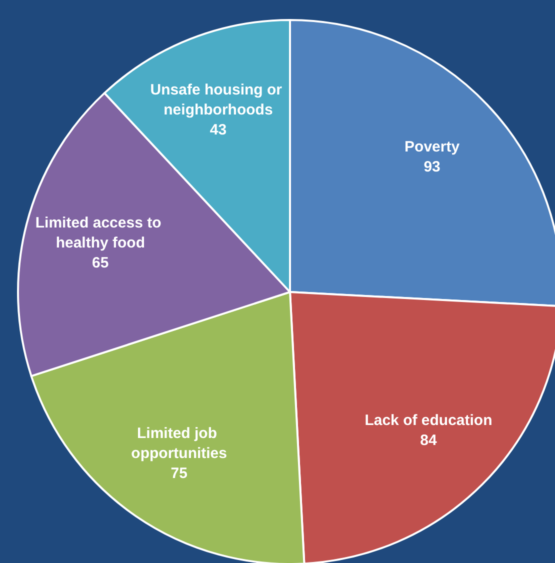 The width and height of the screenshot is (555, 563). What do you see at coordinates (179, 443) in the screenshot?
I see `slice-label: Limited job opportunities` at bounding box center [179, 443].